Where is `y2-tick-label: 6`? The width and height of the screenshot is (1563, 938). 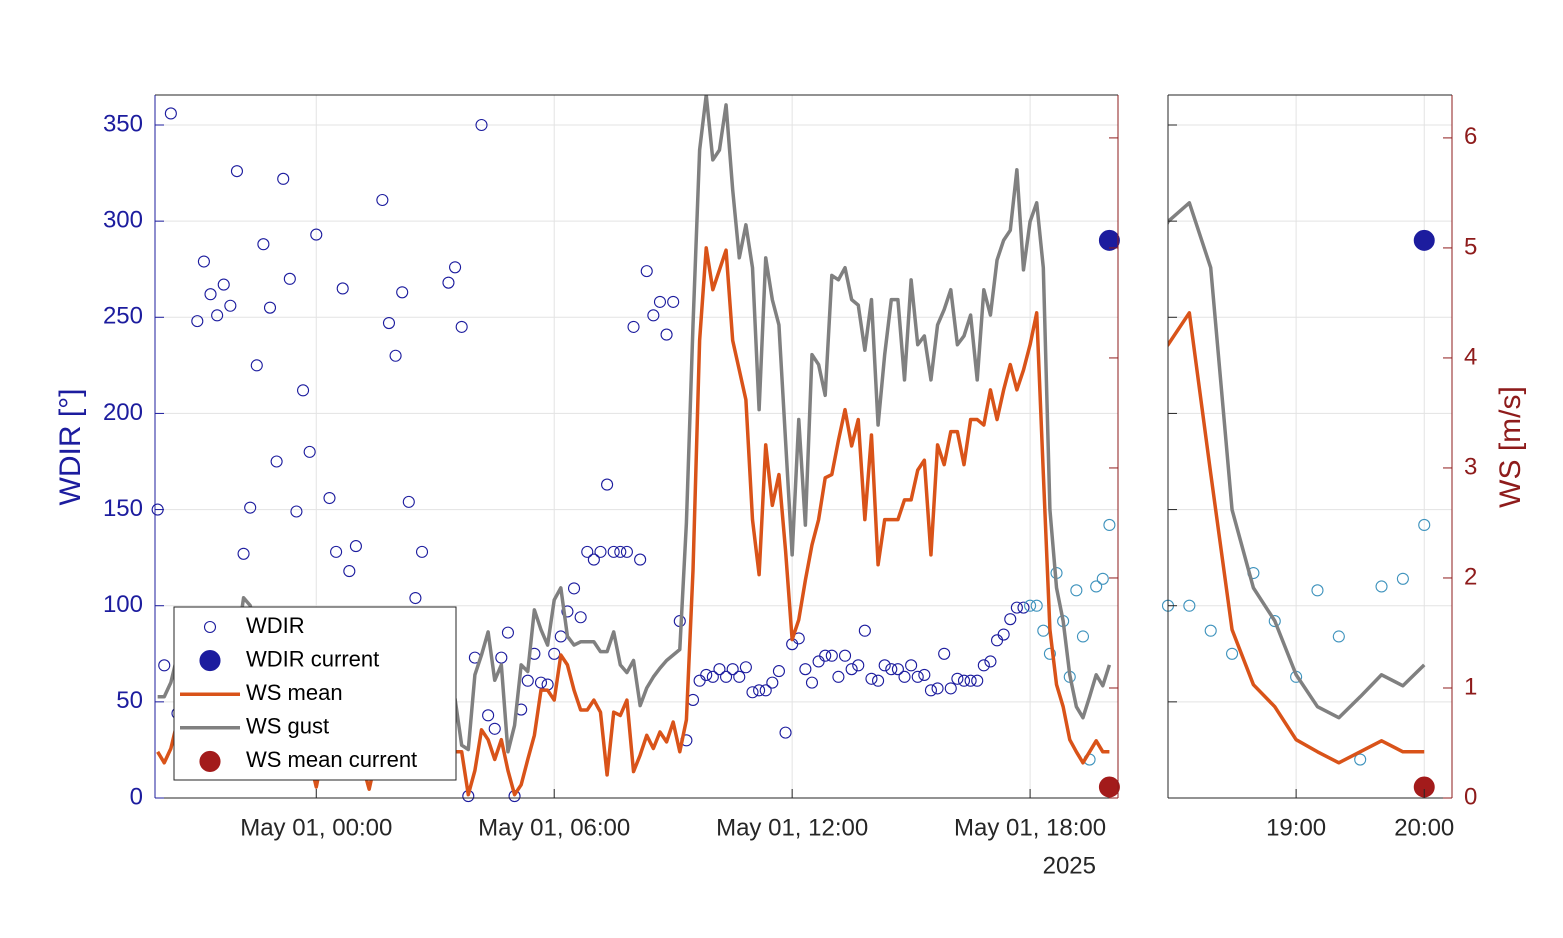 y2-tick-label: 6 is located at coordinates (1470, 136).